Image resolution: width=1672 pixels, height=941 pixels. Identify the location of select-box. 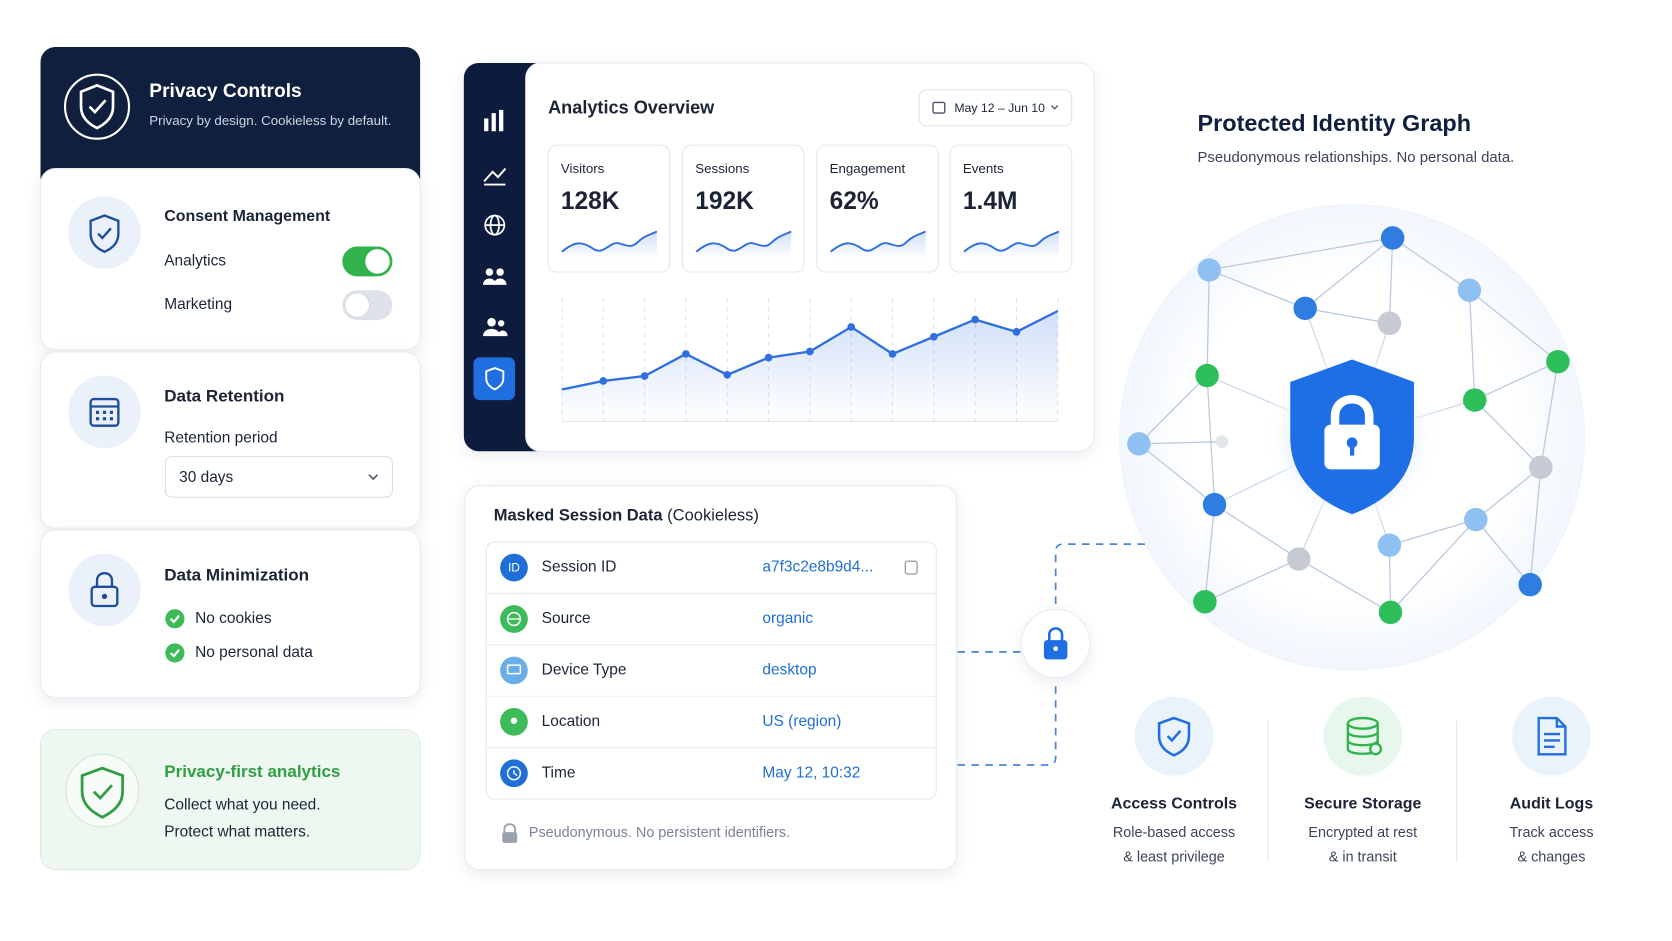
(278, 477).